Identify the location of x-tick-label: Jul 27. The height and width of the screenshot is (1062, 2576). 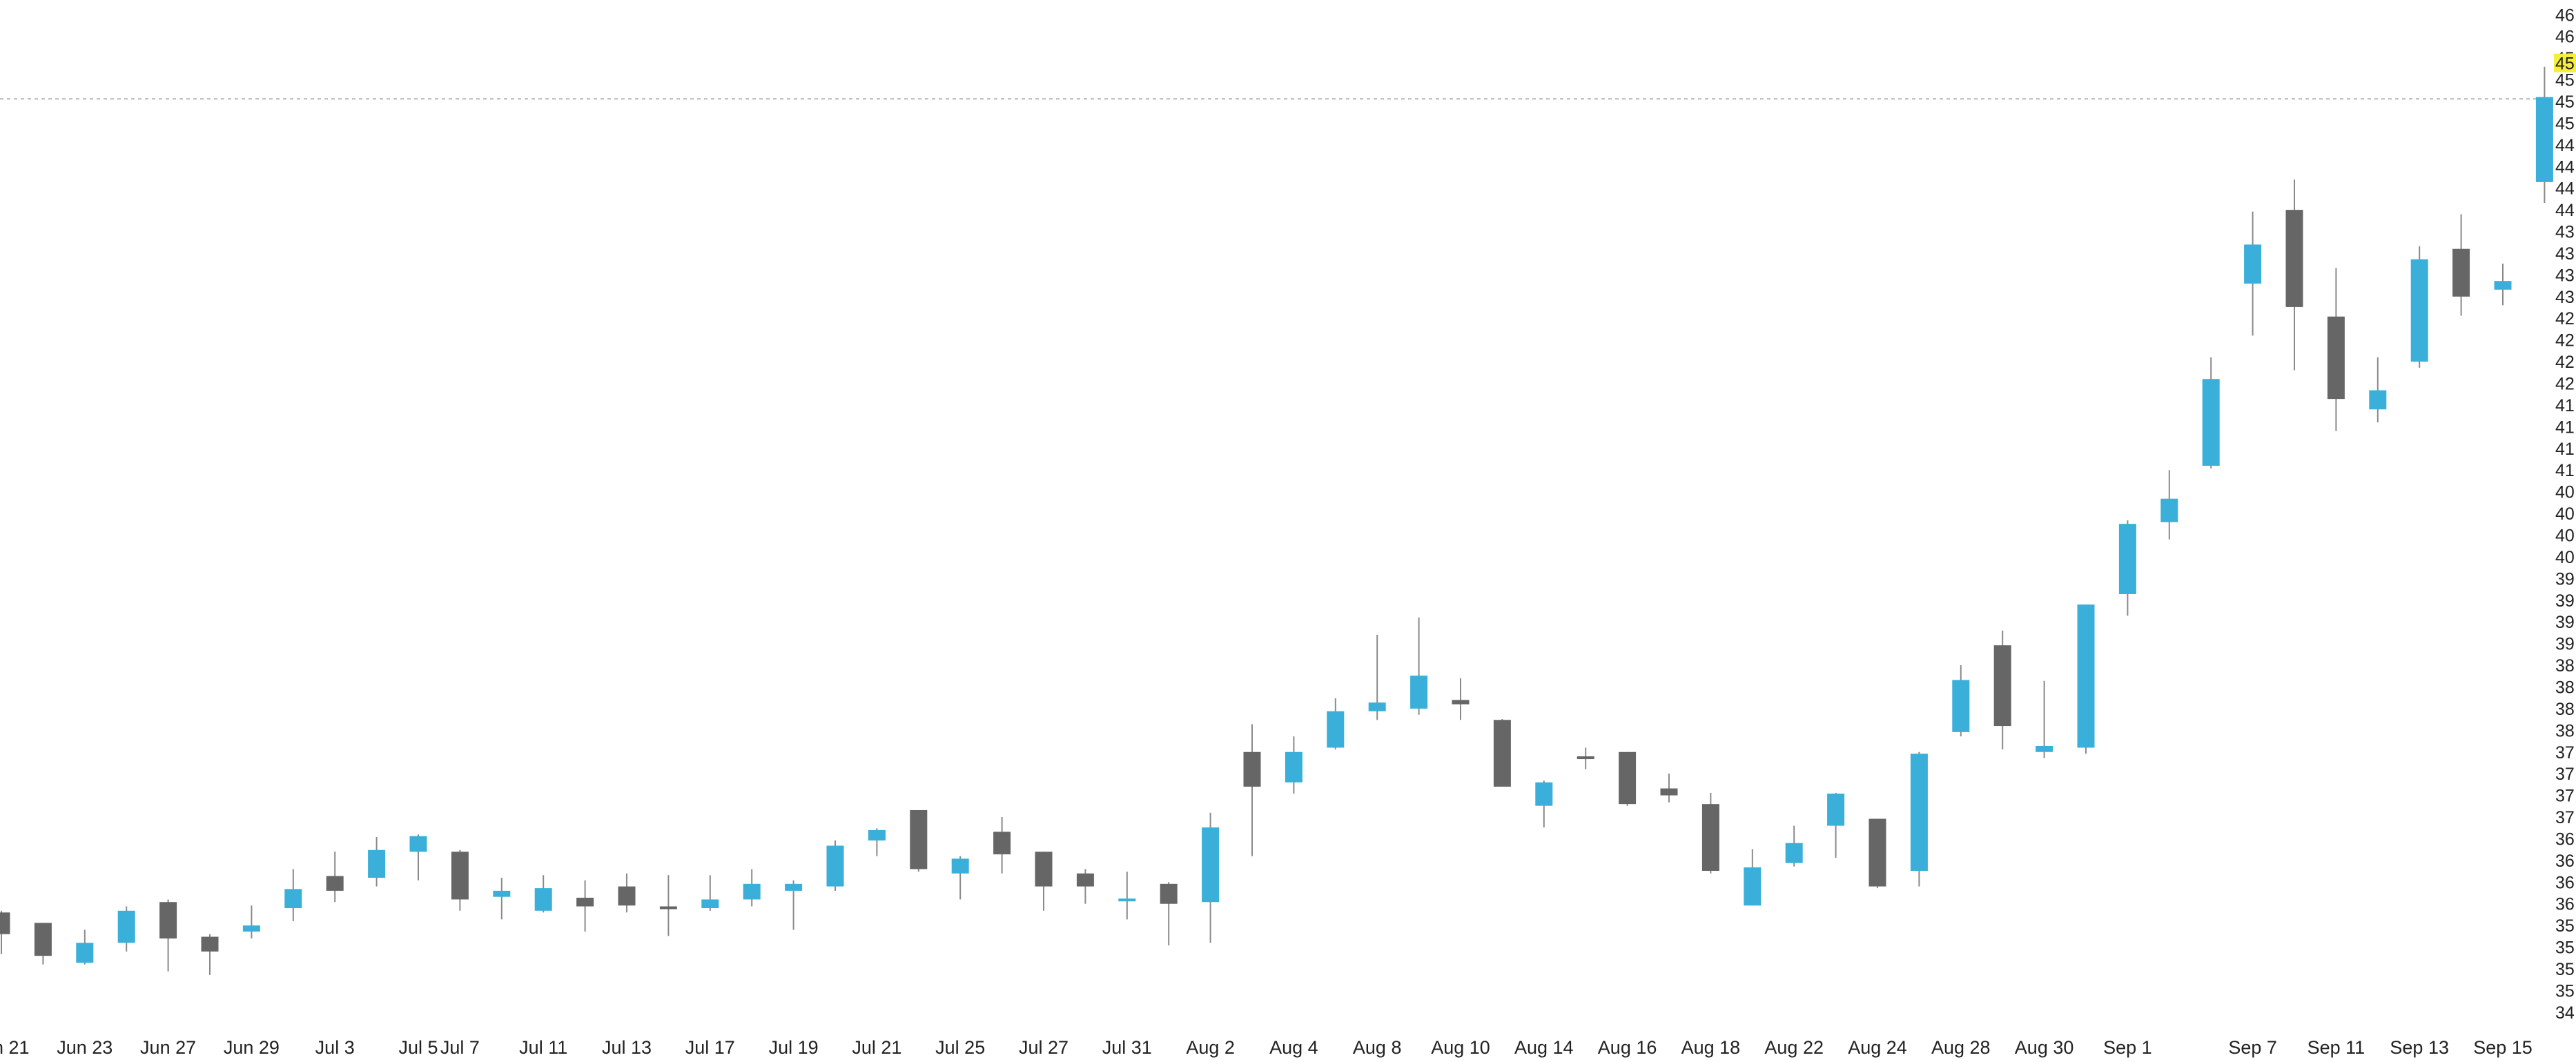
(1044, 1047).